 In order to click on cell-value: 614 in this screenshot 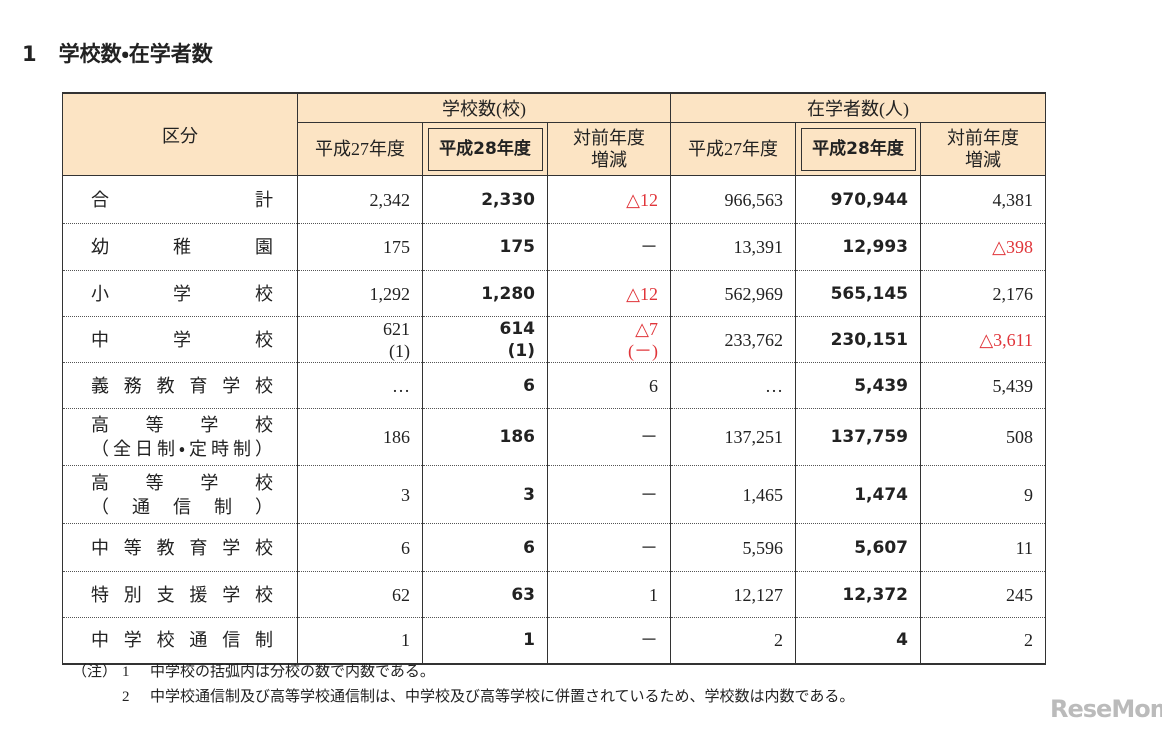, I will do `click(517, 328)`.